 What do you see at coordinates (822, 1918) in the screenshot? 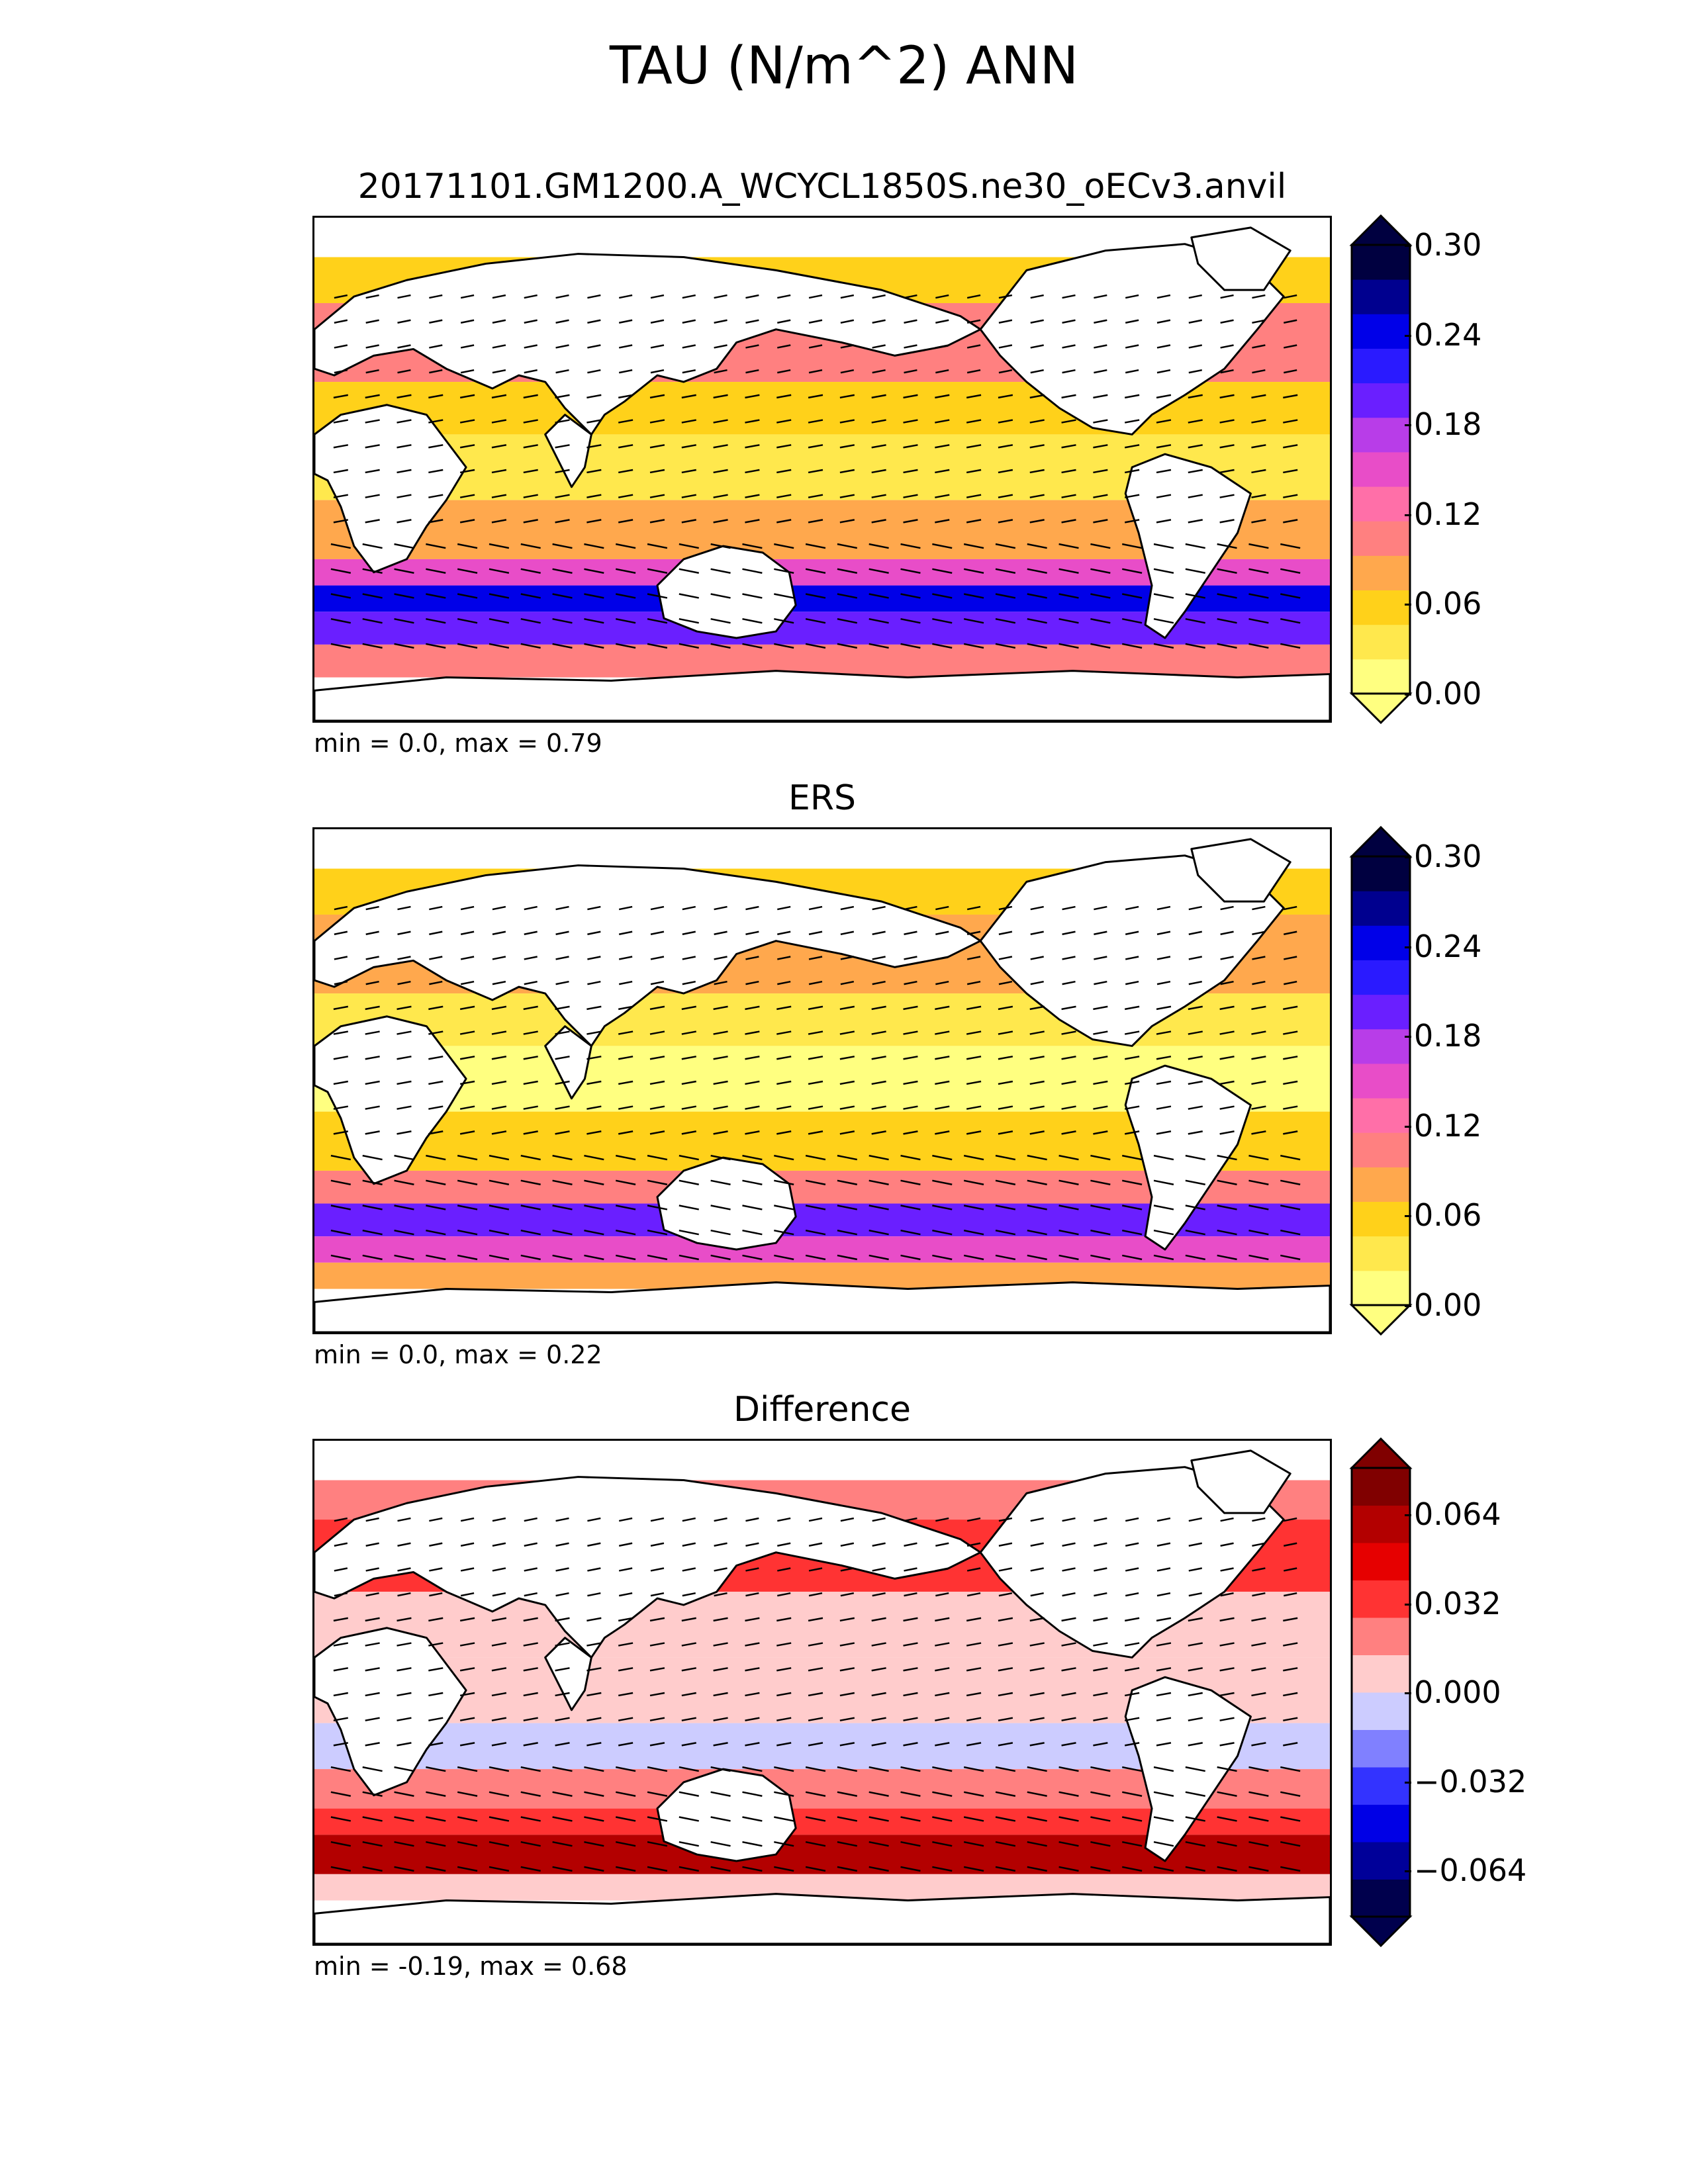
I see `land-antarctica` at bounding box center [822, 1918].